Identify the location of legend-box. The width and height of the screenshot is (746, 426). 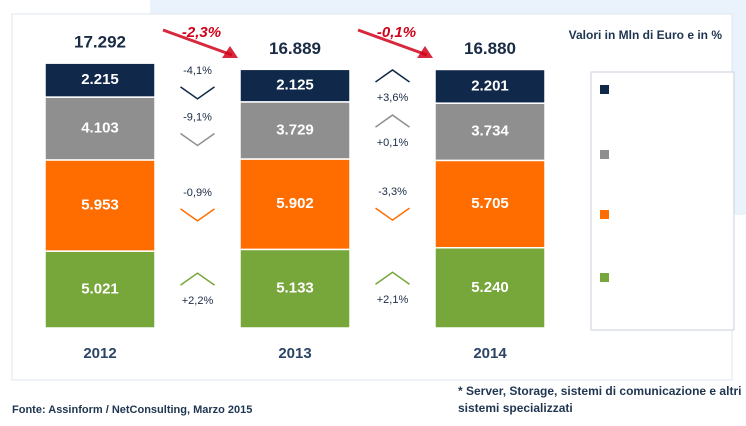
(662, 201).